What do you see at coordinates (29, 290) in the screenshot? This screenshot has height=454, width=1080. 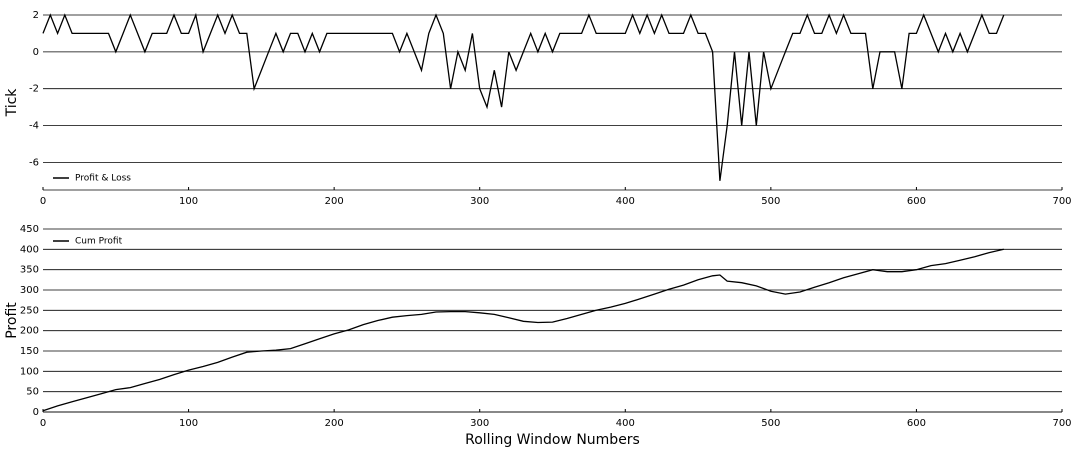 I see `y-tick-label: 300` at bounding box center [29, 290].